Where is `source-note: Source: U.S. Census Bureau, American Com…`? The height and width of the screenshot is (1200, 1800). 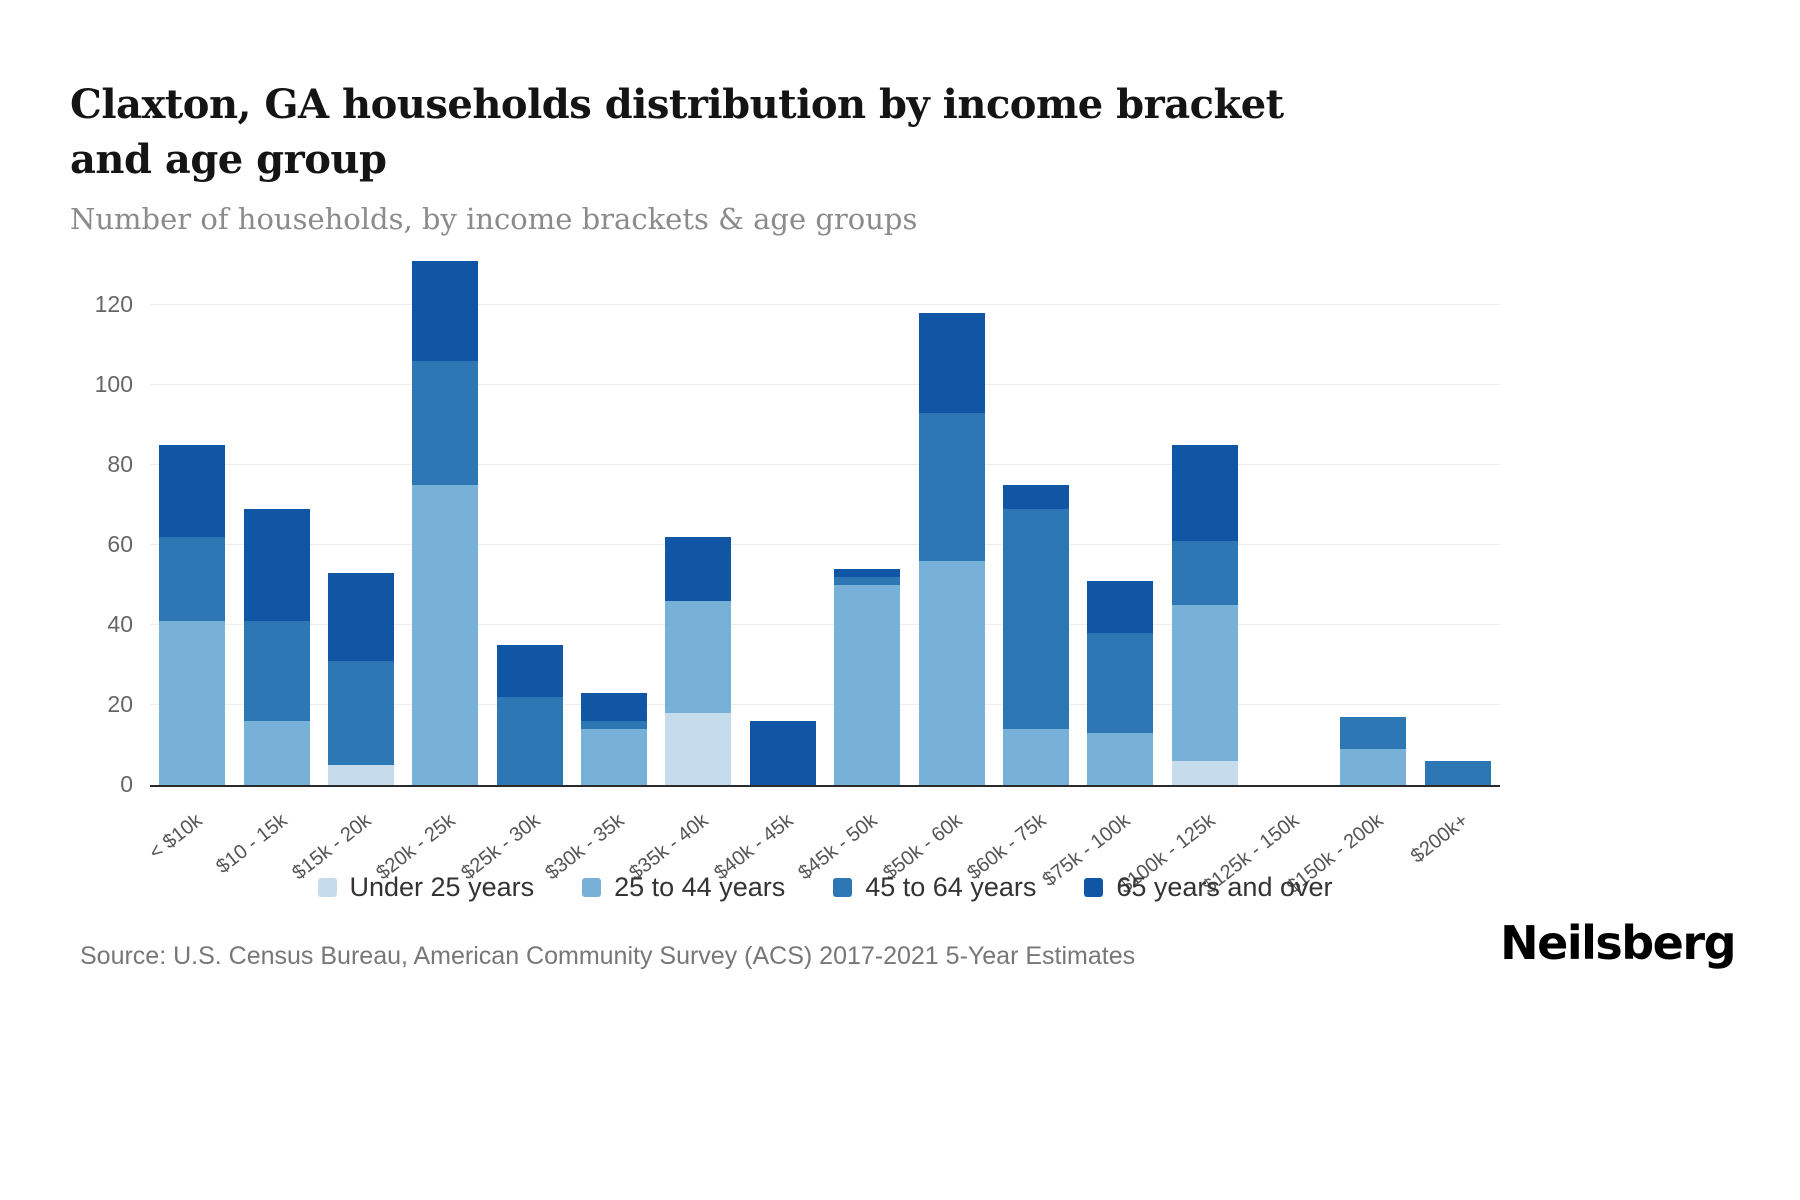
source-note: Source: U.S. Census Bureau, American Com… is located at coordinates (608, 956).